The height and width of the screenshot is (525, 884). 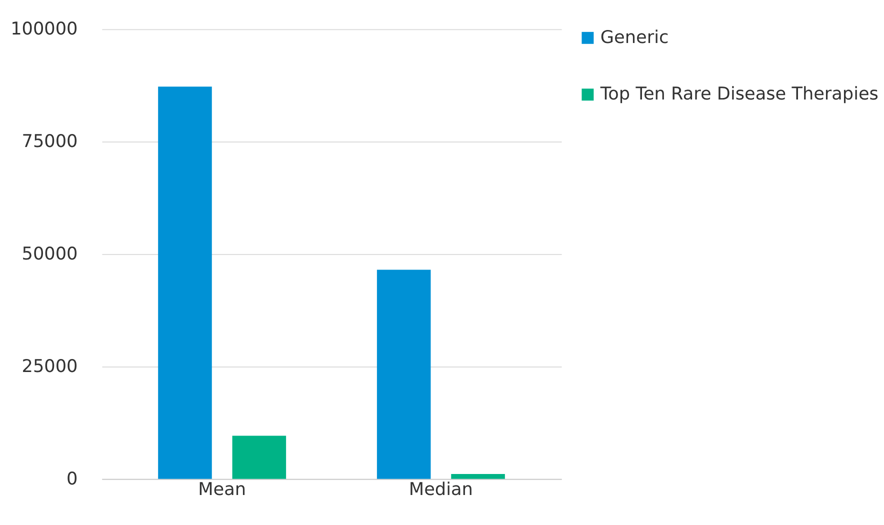 What do you see at coordinates (72, 479) in the screenshot?
I see `y-tick-label: 0` at bounding box center [72, 479].